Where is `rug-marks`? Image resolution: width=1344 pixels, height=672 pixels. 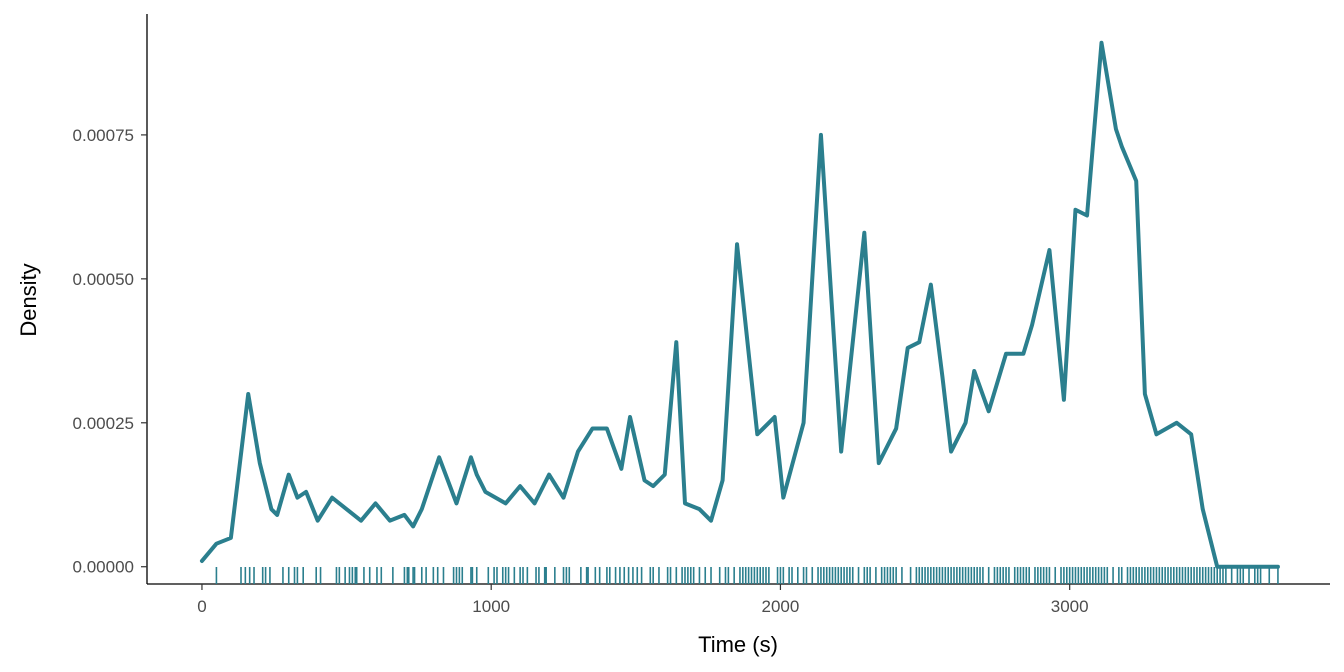
rug-marks is located at coordinates (747, 575).